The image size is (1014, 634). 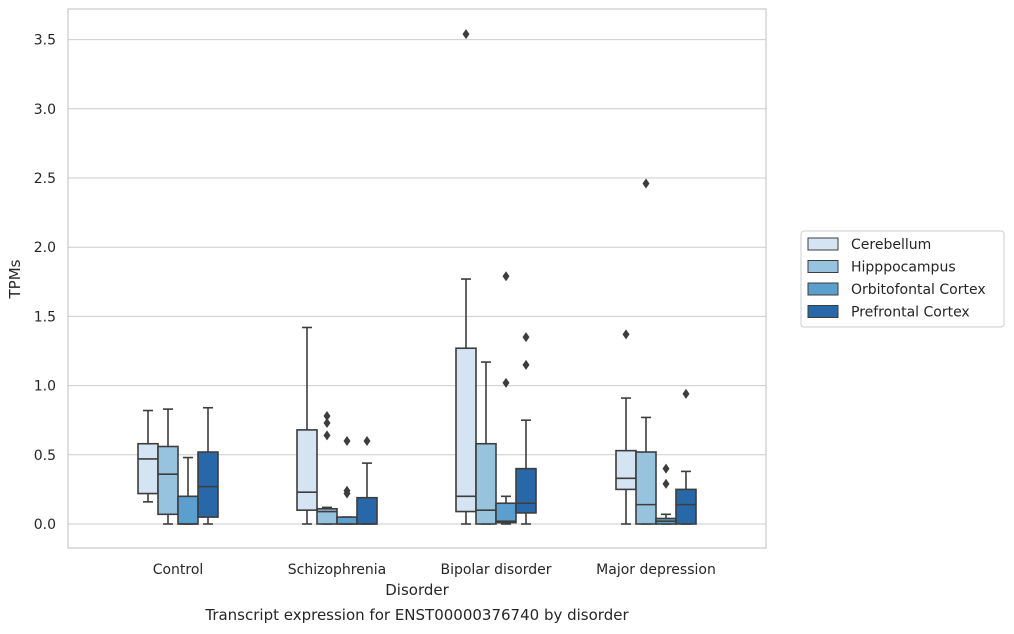 I want to click on y-tick-label: 1.5, so click(x=45, y=317).